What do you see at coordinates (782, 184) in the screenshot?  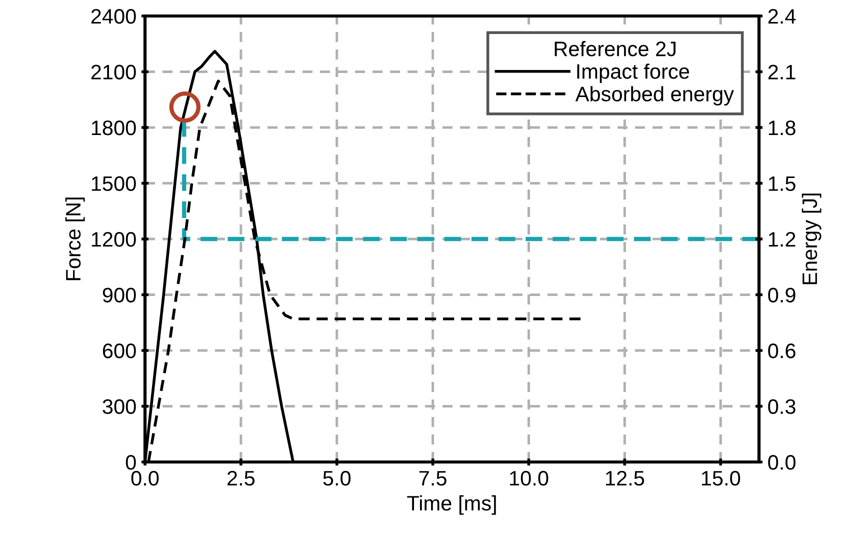 I see `y2-tick-label: 1.5` at bounding box center [782, 184].